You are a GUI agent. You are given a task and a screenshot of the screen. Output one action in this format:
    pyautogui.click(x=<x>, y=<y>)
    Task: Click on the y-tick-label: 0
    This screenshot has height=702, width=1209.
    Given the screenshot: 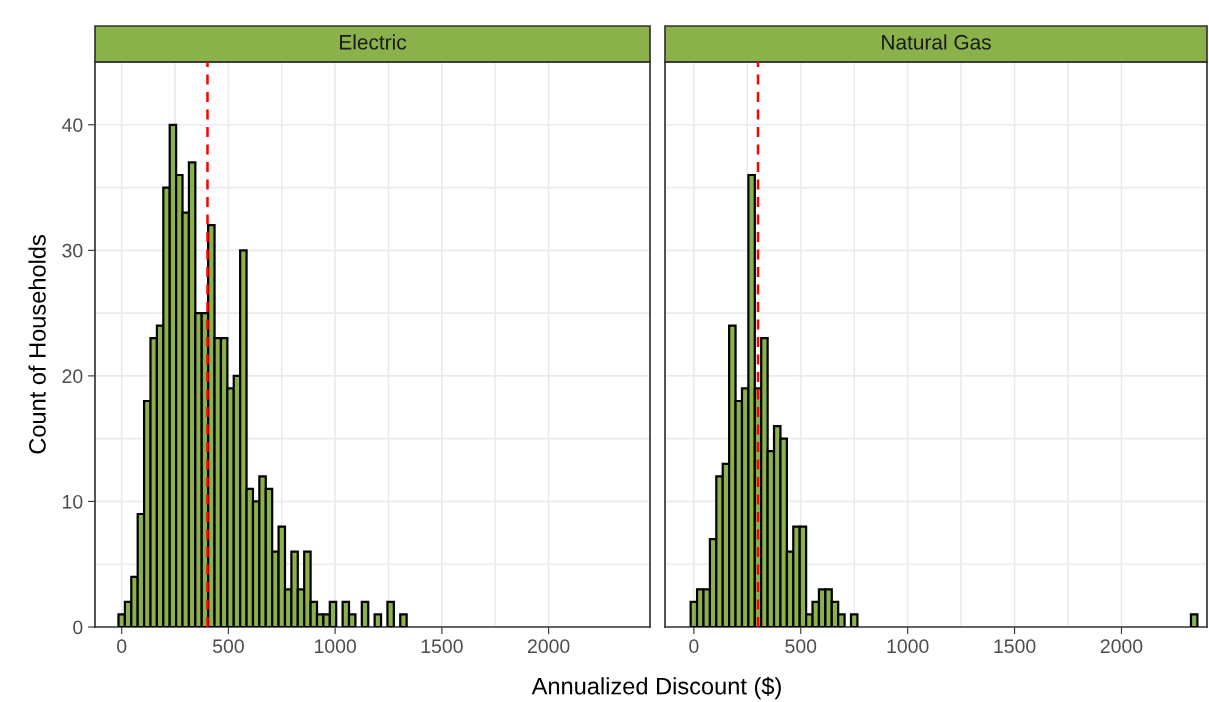 What is the action you would take?
    pyautogui.click(x=78, y=627)
    